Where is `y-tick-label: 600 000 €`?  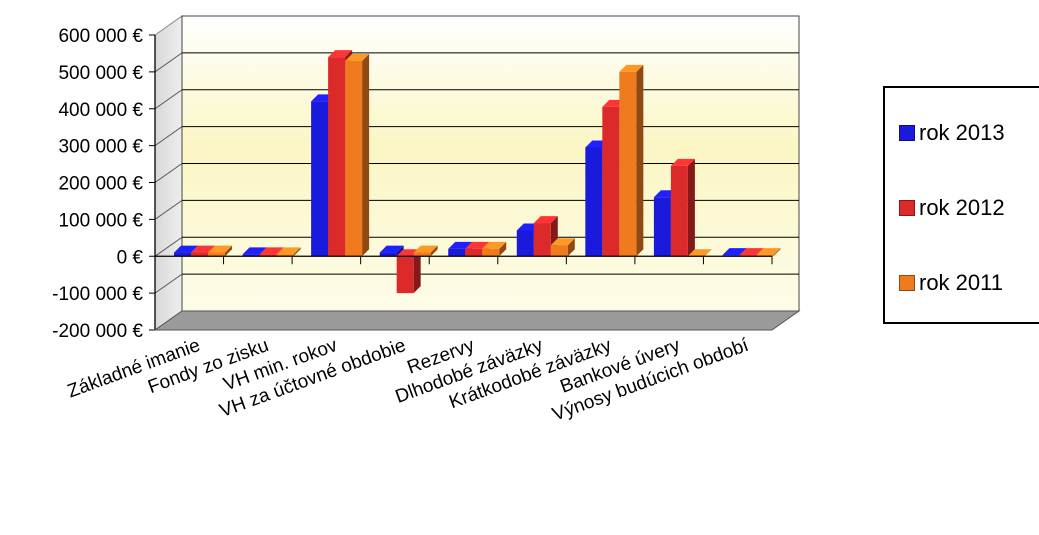 y-tick-label: 600 000 € is located at coordinates (100, 36).